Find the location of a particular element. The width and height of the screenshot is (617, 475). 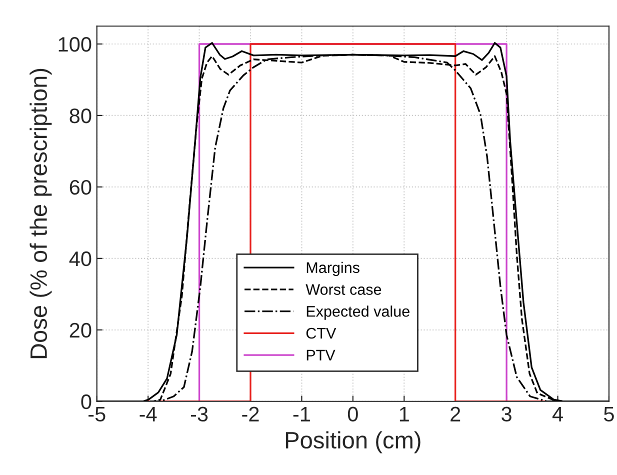

x-tick-label: 2 is located at coordinates (455, 414).